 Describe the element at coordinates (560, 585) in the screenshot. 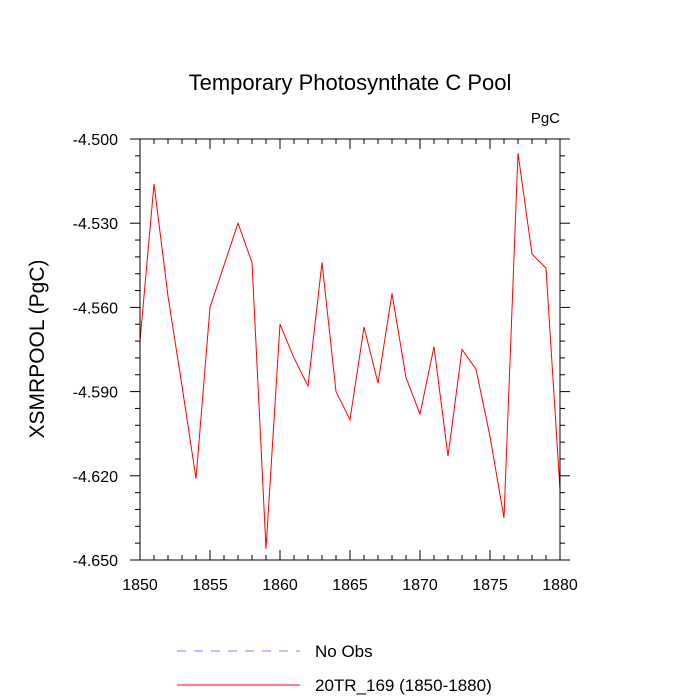

I see `x-tick-label: 1880` at that location.